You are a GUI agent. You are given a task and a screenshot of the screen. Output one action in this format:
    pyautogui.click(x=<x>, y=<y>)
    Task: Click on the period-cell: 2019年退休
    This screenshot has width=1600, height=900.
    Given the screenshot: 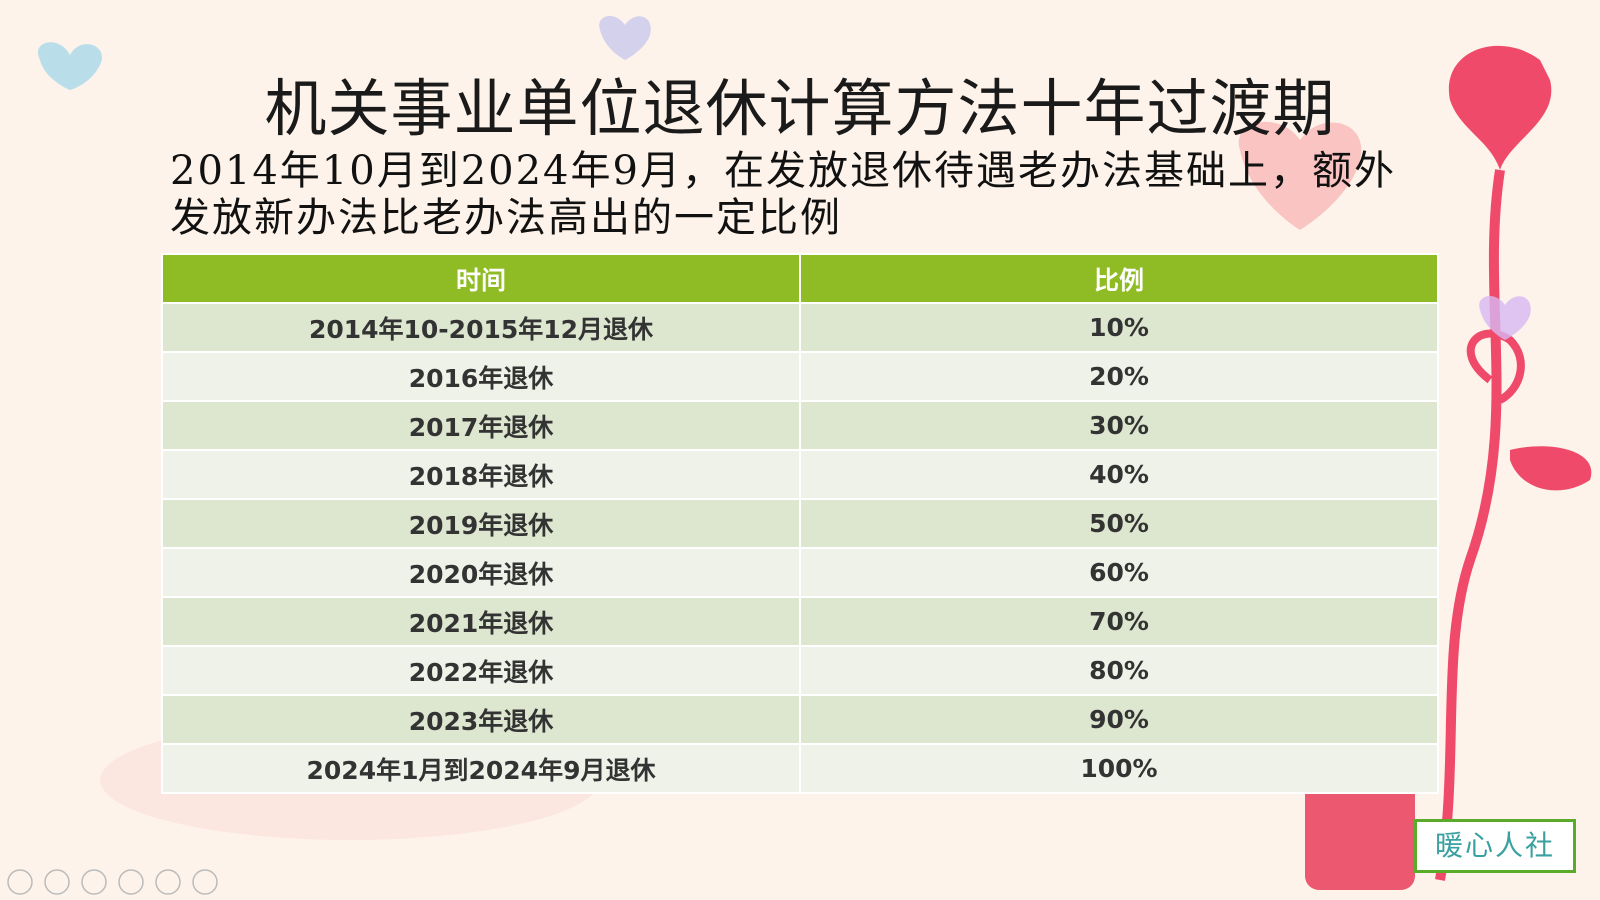 What is the action you would take?
    pyautogui.click(x=481, y=523)
    